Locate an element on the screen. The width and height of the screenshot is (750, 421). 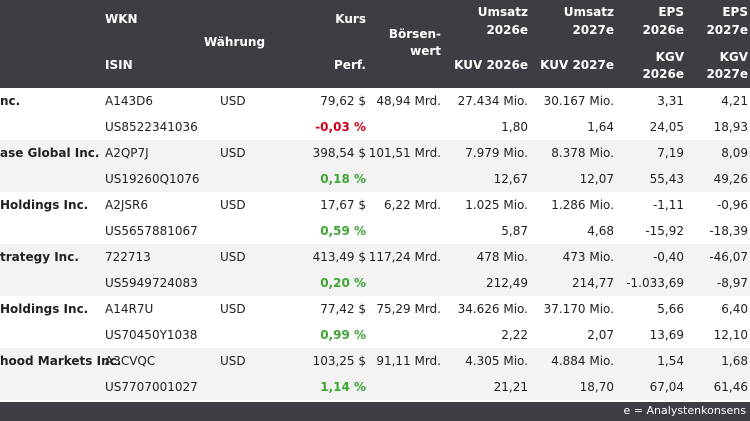
market-cap-cell: 91,11 Mrd. is located at coordinates (408, 361).